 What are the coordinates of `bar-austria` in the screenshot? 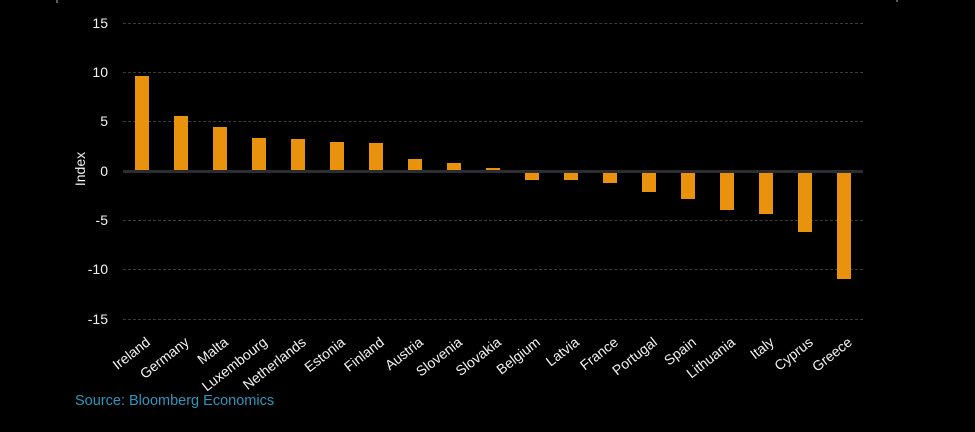 It's located at (415, 164).